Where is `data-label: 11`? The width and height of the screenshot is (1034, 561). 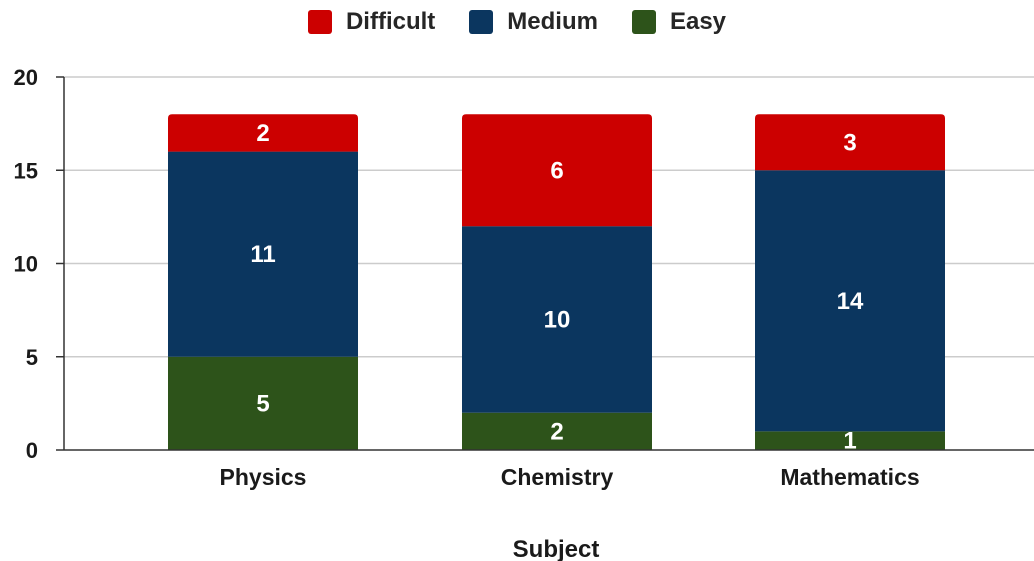 data-label: 11 is located at coordinates (262, 254).